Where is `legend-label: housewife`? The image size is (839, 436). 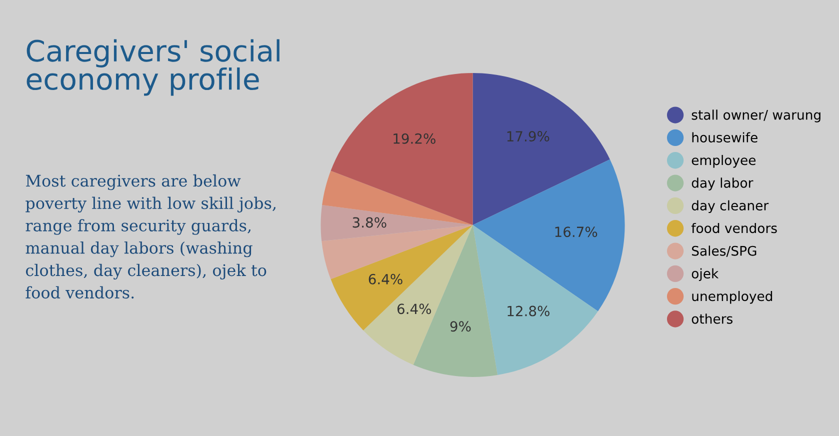 legend-label: housewife is located at coordinates (725, 137).